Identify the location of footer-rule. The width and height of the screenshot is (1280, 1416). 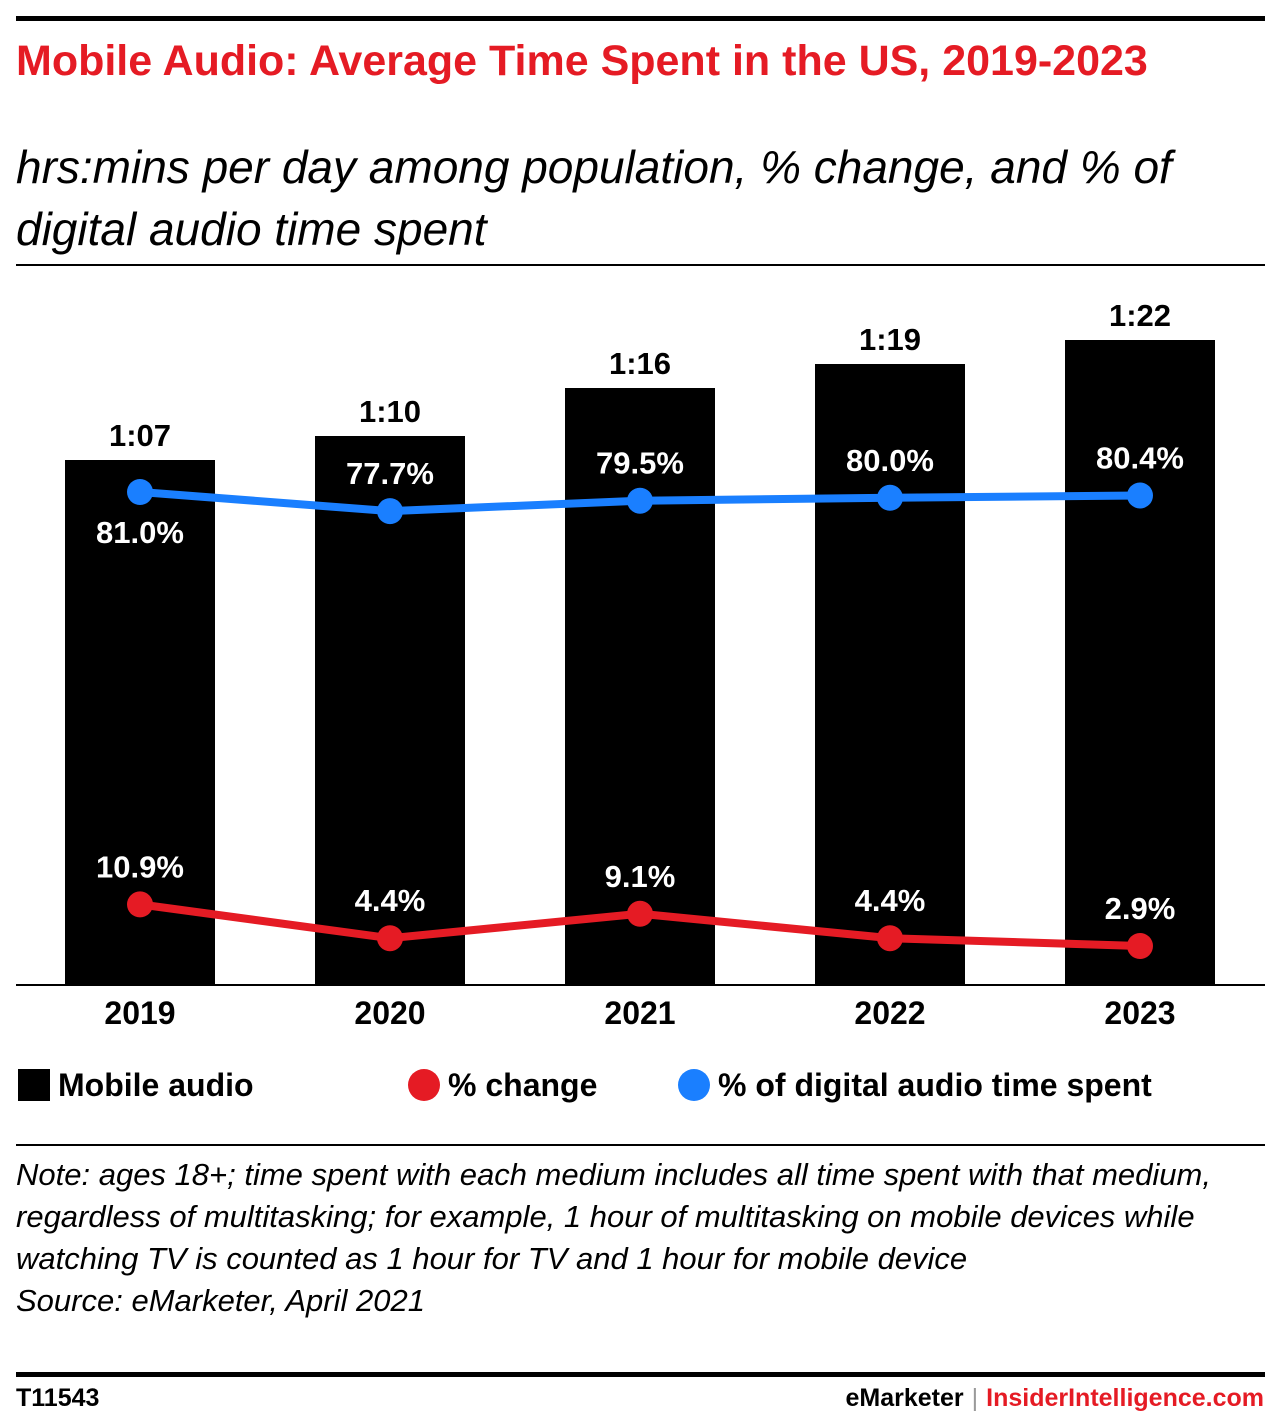
(640, 1374).